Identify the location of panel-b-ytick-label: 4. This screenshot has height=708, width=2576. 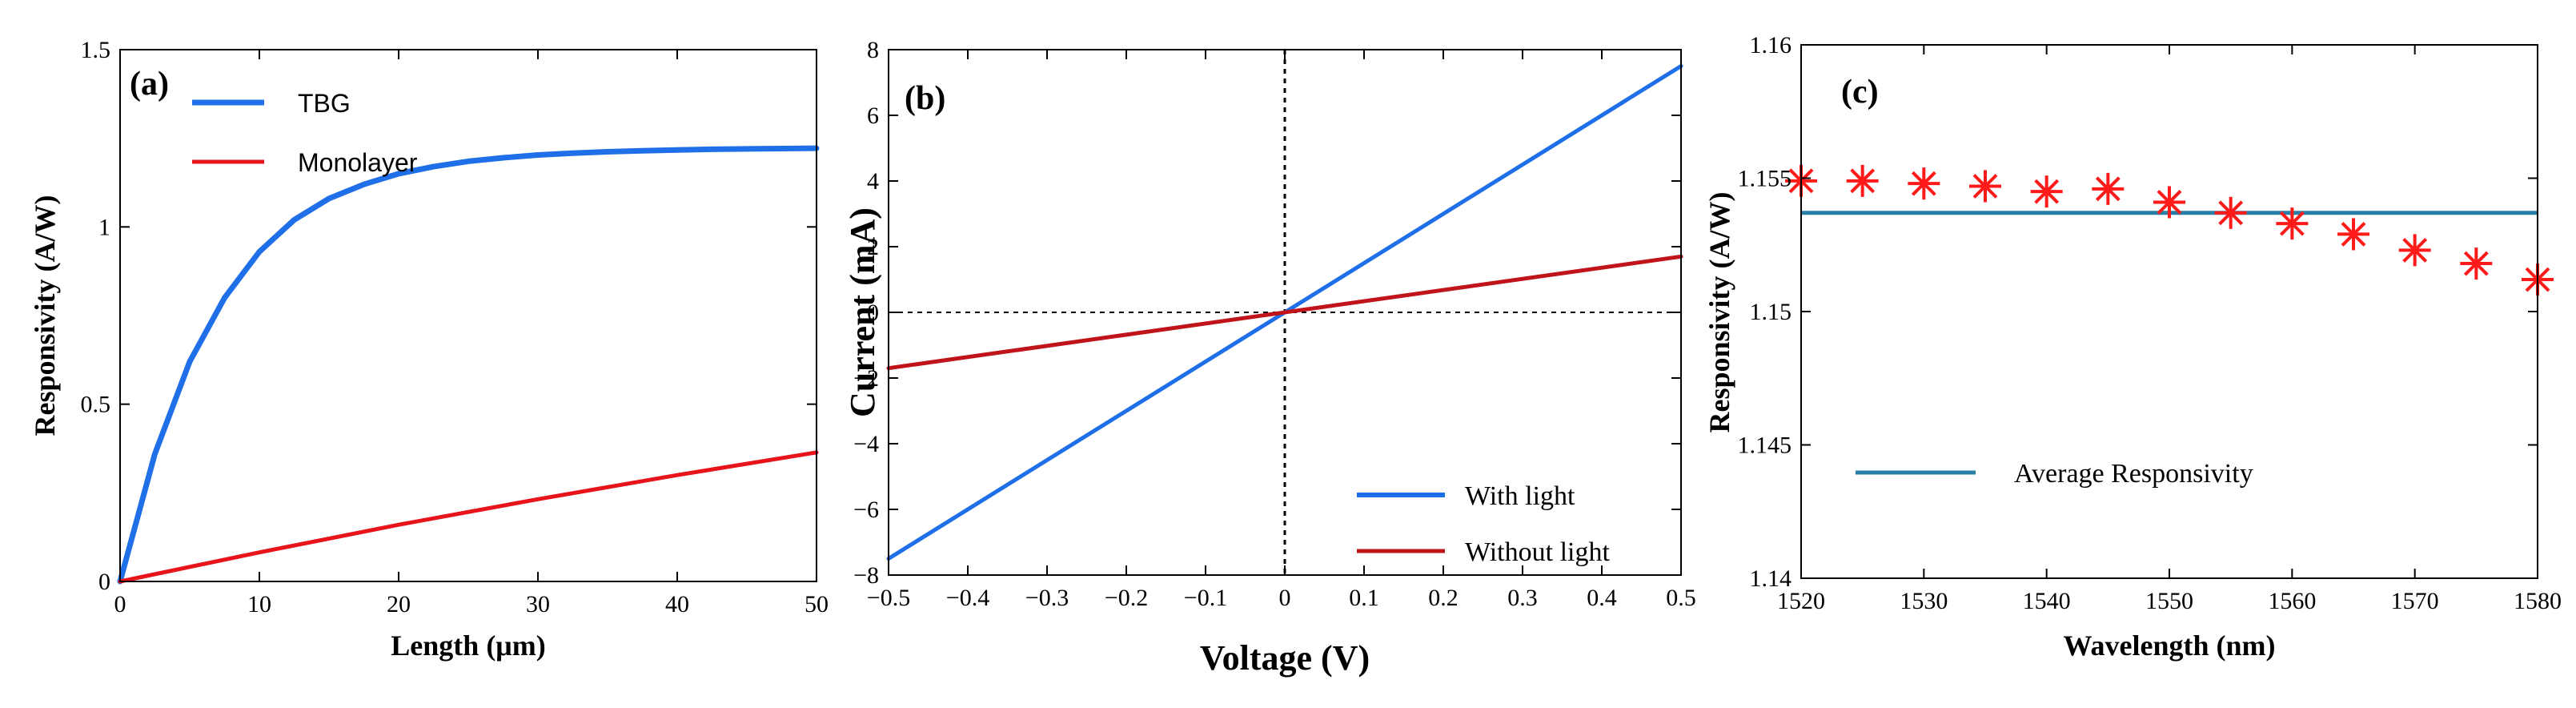
(873, 181).